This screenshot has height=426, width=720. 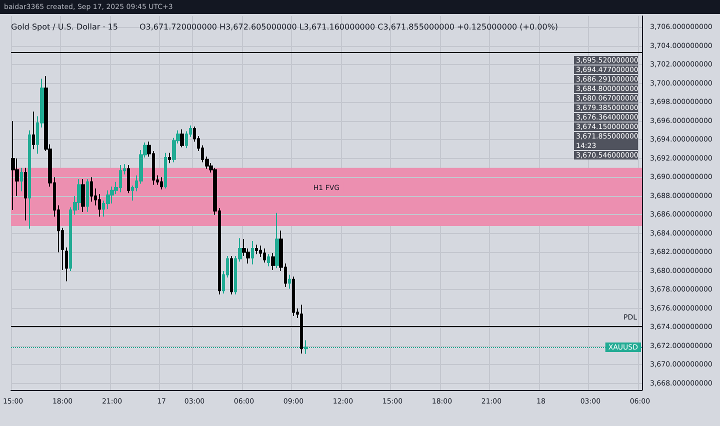 What do you see at coordinates (348, 27) in the screenshot?
I see `text: O3,671.720000000 H3,672.605000000 L3,671.160000000 C3,671.855000000 +0.125000000 (+0.00%)` at bounding box center [348, 27].